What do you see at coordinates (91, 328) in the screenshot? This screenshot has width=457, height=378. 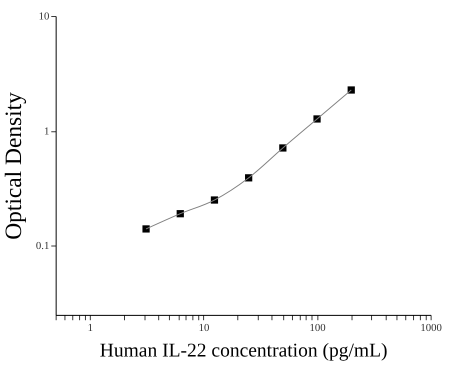 I see `x-tick-label: 1` at bounding box center [91, 328].